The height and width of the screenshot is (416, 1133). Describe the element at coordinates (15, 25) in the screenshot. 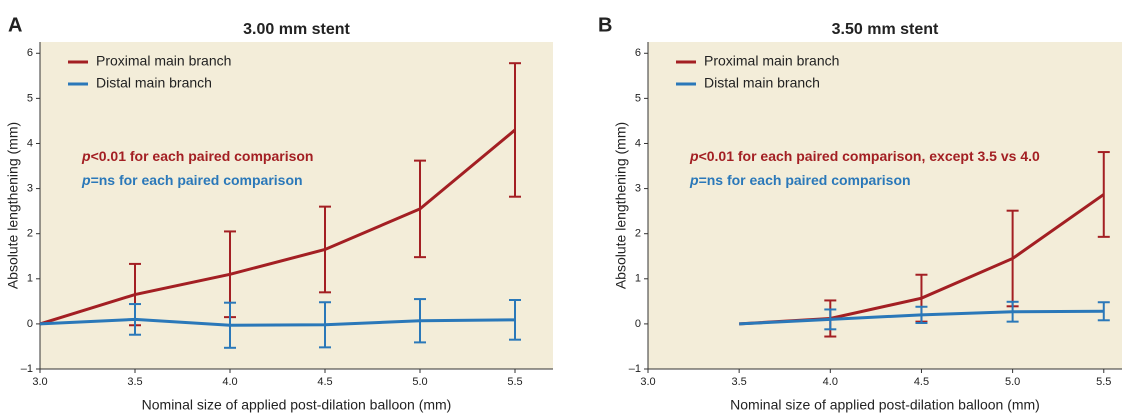

I see `panel-label: A` at that location.